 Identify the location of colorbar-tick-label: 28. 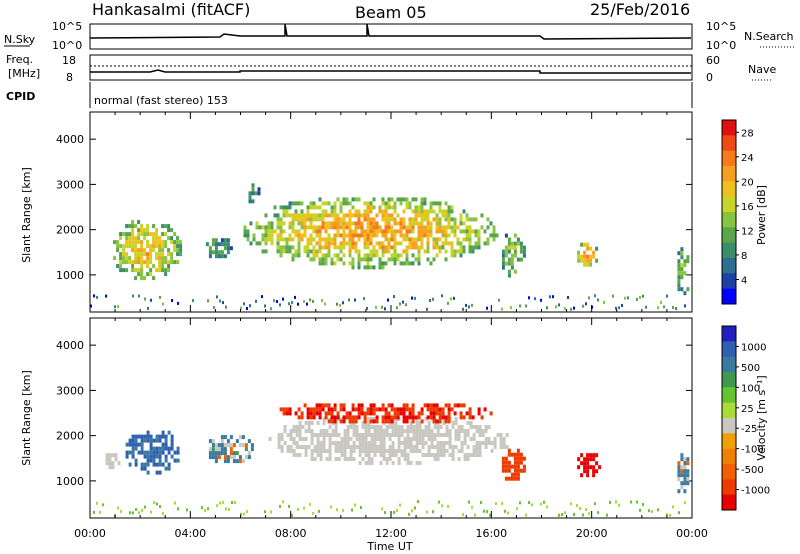
(747, 133).